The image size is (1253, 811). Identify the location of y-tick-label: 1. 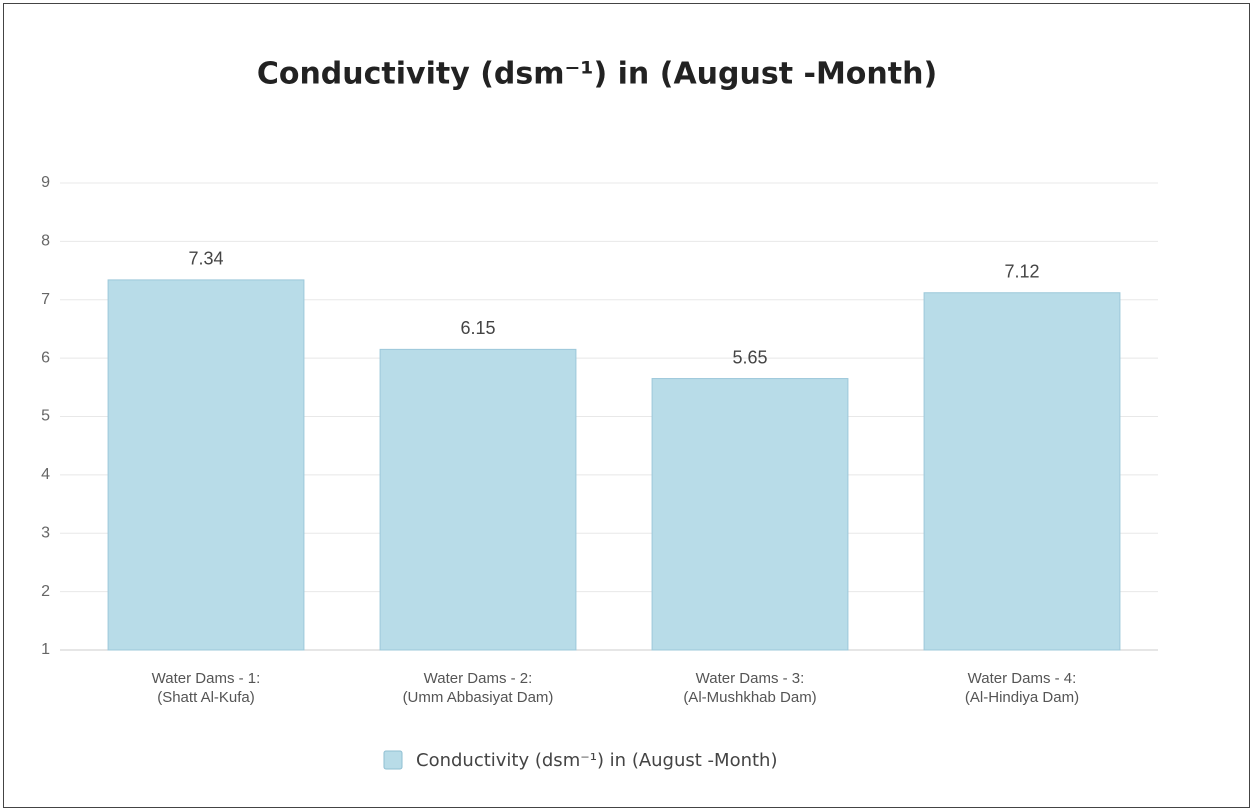
(45, 649).